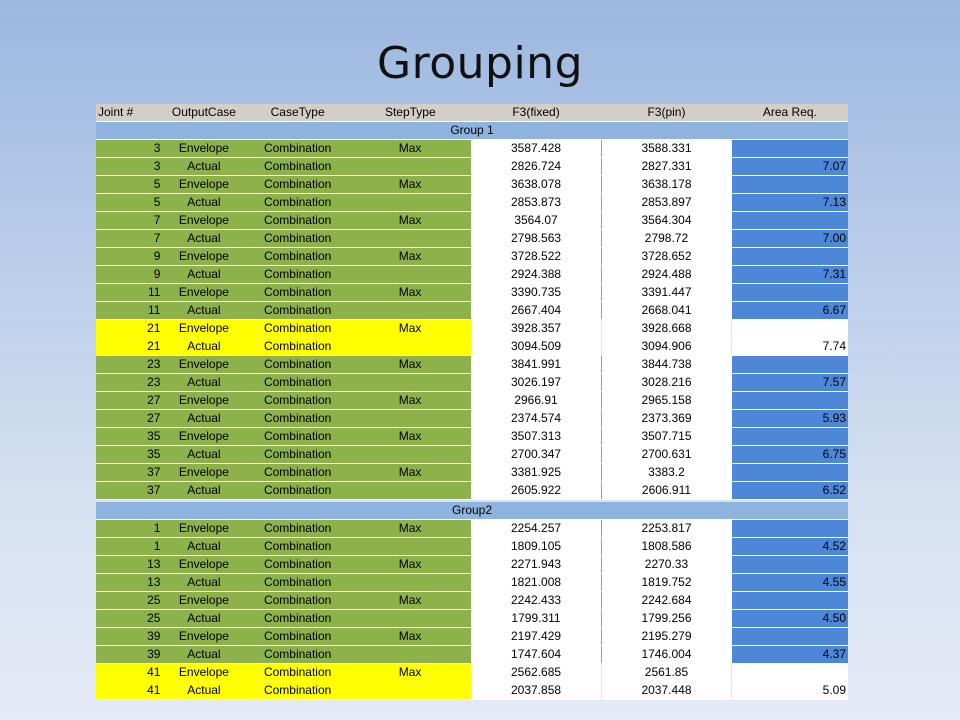  I want to click on cell-joint: 37, so click(129, 490).